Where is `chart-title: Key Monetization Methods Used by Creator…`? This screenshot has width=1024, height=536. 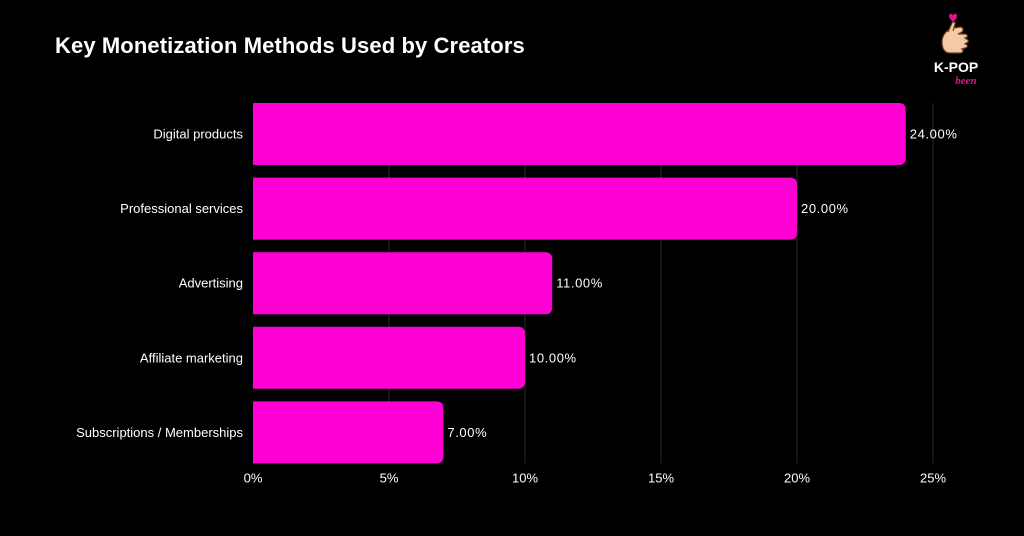 chart-title: Key Monetization Methods Used by Creator… is located at coordinates (290, 45).